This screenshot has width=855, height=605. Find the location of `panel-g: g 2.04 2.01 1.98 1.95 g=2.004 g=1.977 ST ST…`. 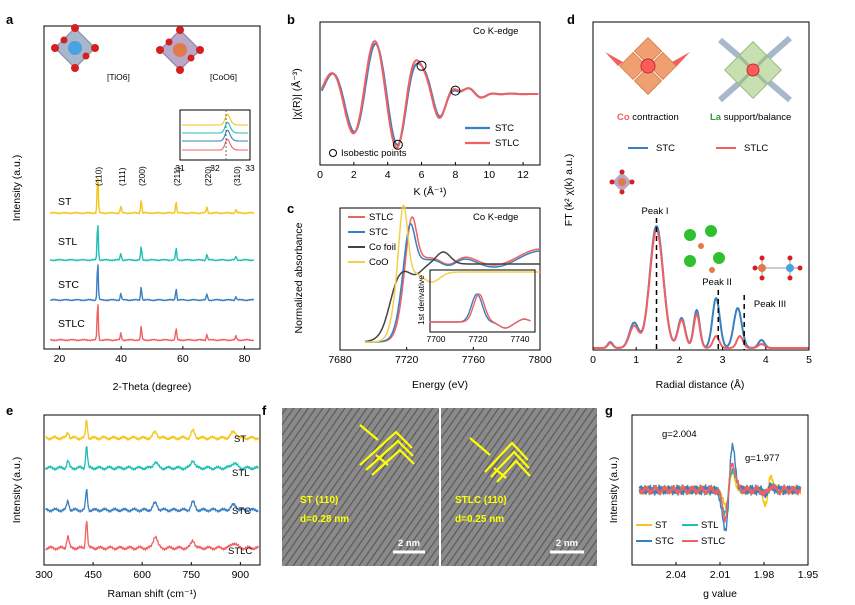

panel-g: g 2.04 2.01 1.98 1.95 g=2.004 g=1.977 ST ST… is located at coordinates (711, 501).